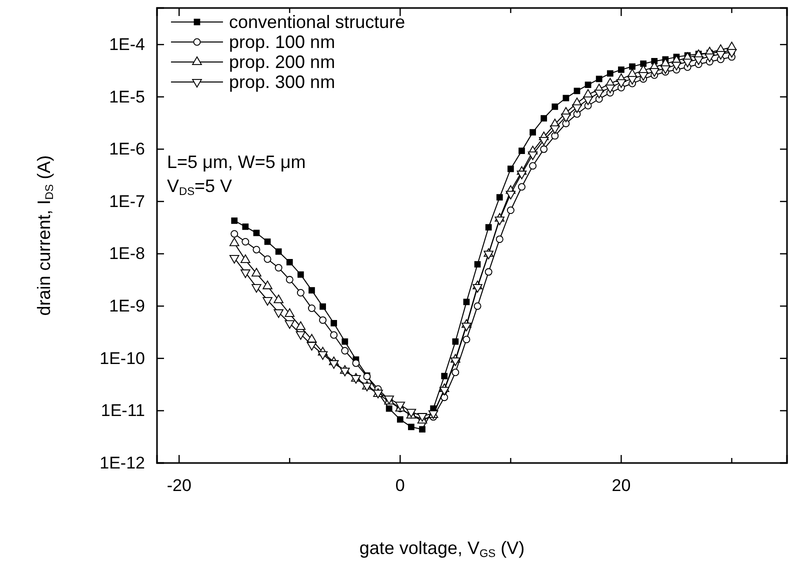 Image resolution: width=790 pixels, height=576 pixels. I want to click on annotation: V$_{DS}$=5 V, so click(199, 187).